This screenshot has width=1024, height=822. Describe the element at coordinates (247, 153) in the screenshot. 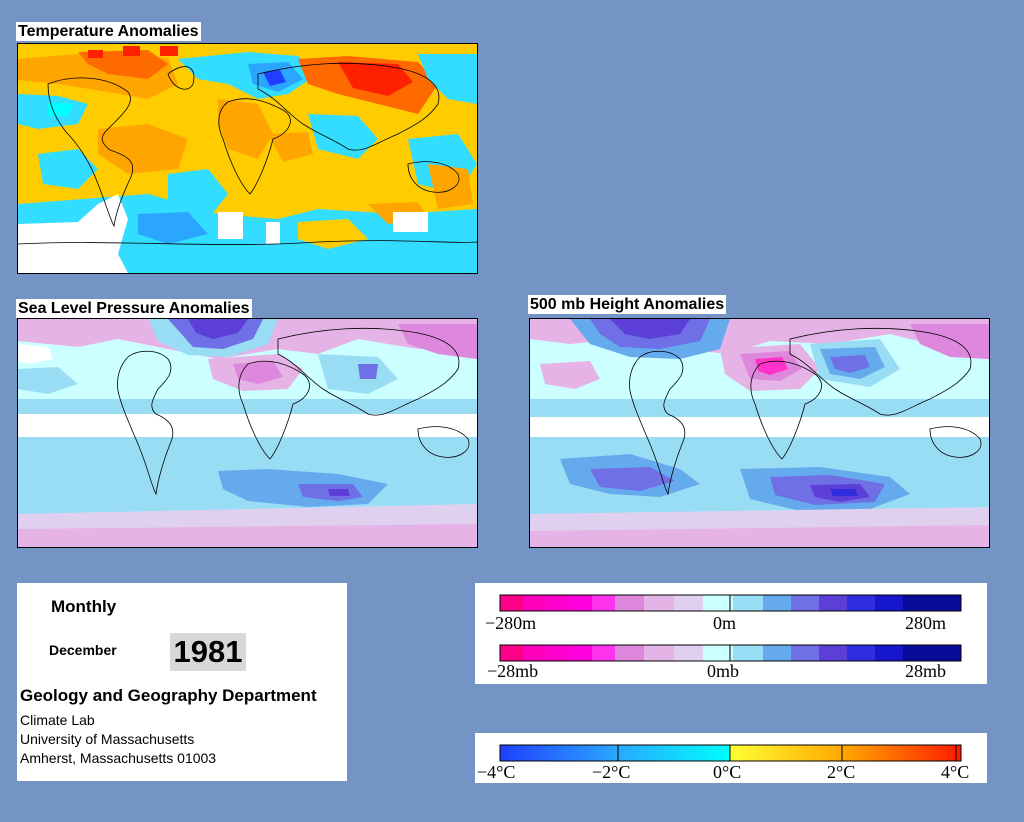

I see `temperature-coastlines` at that location.